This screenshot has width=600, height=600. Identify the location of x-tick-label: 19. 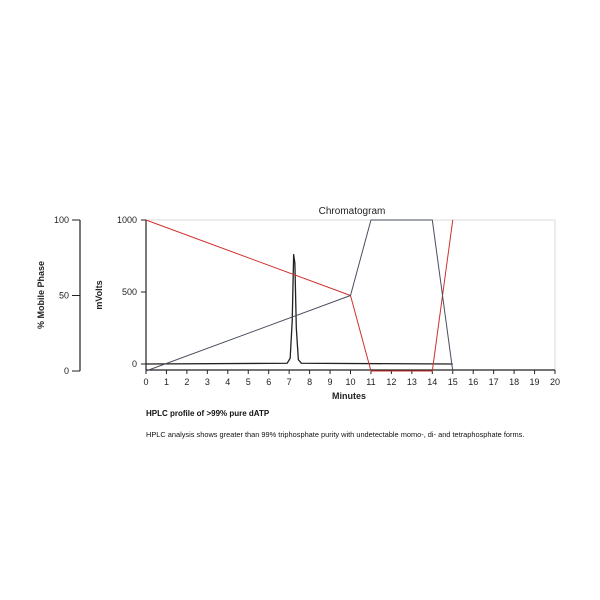
(535, 382).